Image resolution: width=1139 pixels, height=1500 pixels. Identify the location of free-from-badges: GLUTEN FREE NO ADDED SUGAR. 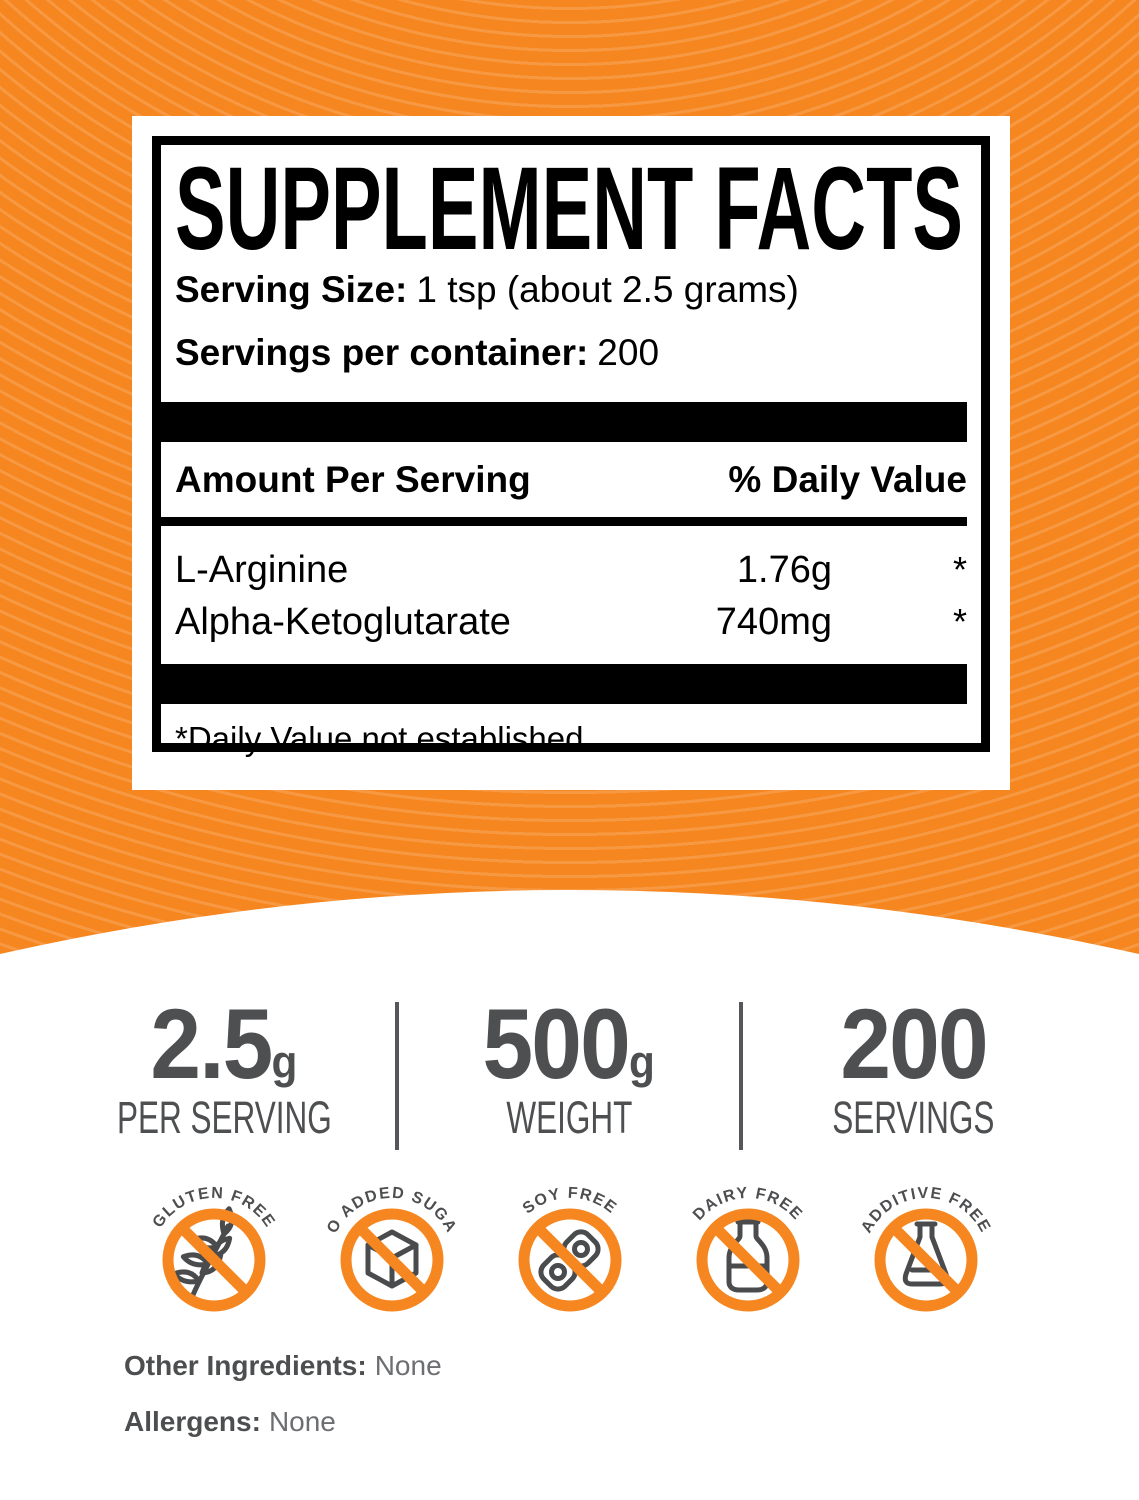
(569, 1240).